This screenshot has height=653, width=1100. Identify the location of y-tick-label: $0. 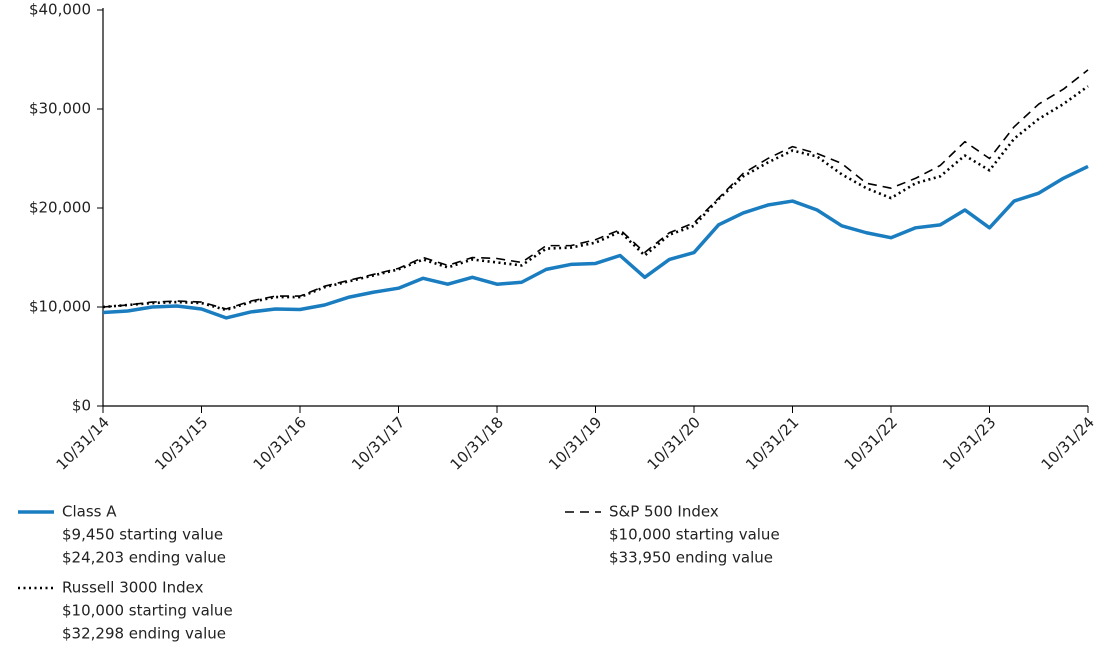
(81, 406).